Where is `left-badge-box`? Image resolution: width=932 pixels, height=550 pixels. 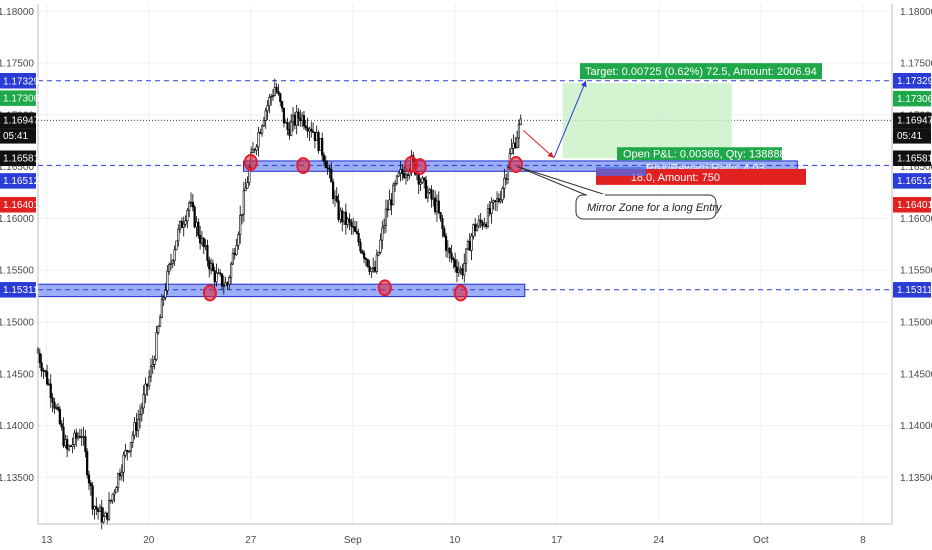
left-badge-box is located at coordinates (18, 120).